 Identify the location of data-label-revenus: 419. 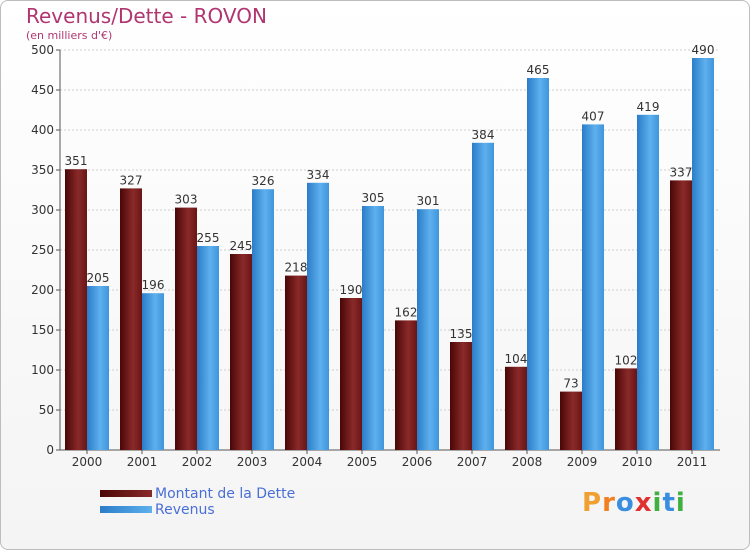
(648, 107).